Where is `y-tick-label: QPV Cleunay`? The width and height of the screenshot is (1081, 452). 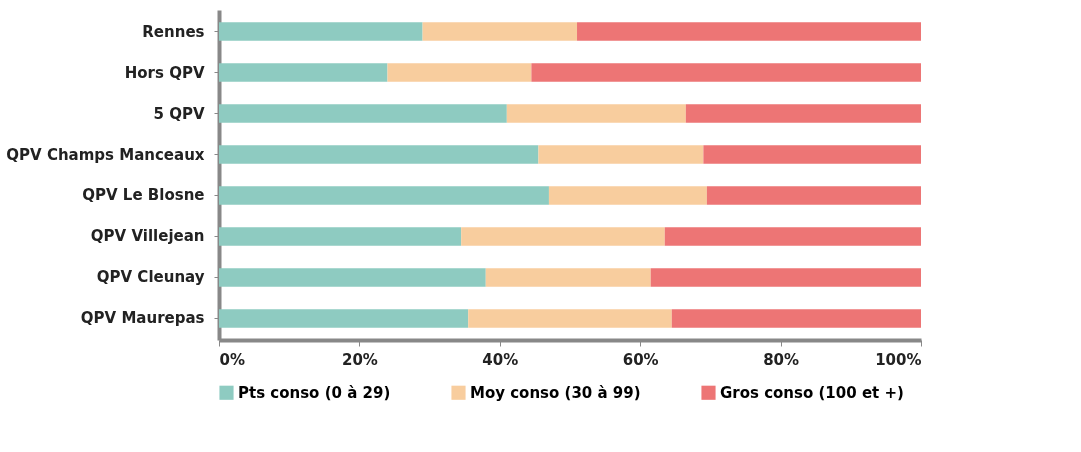
y-tick-label: QPV Cleunay is located at coordinates (150, 277).